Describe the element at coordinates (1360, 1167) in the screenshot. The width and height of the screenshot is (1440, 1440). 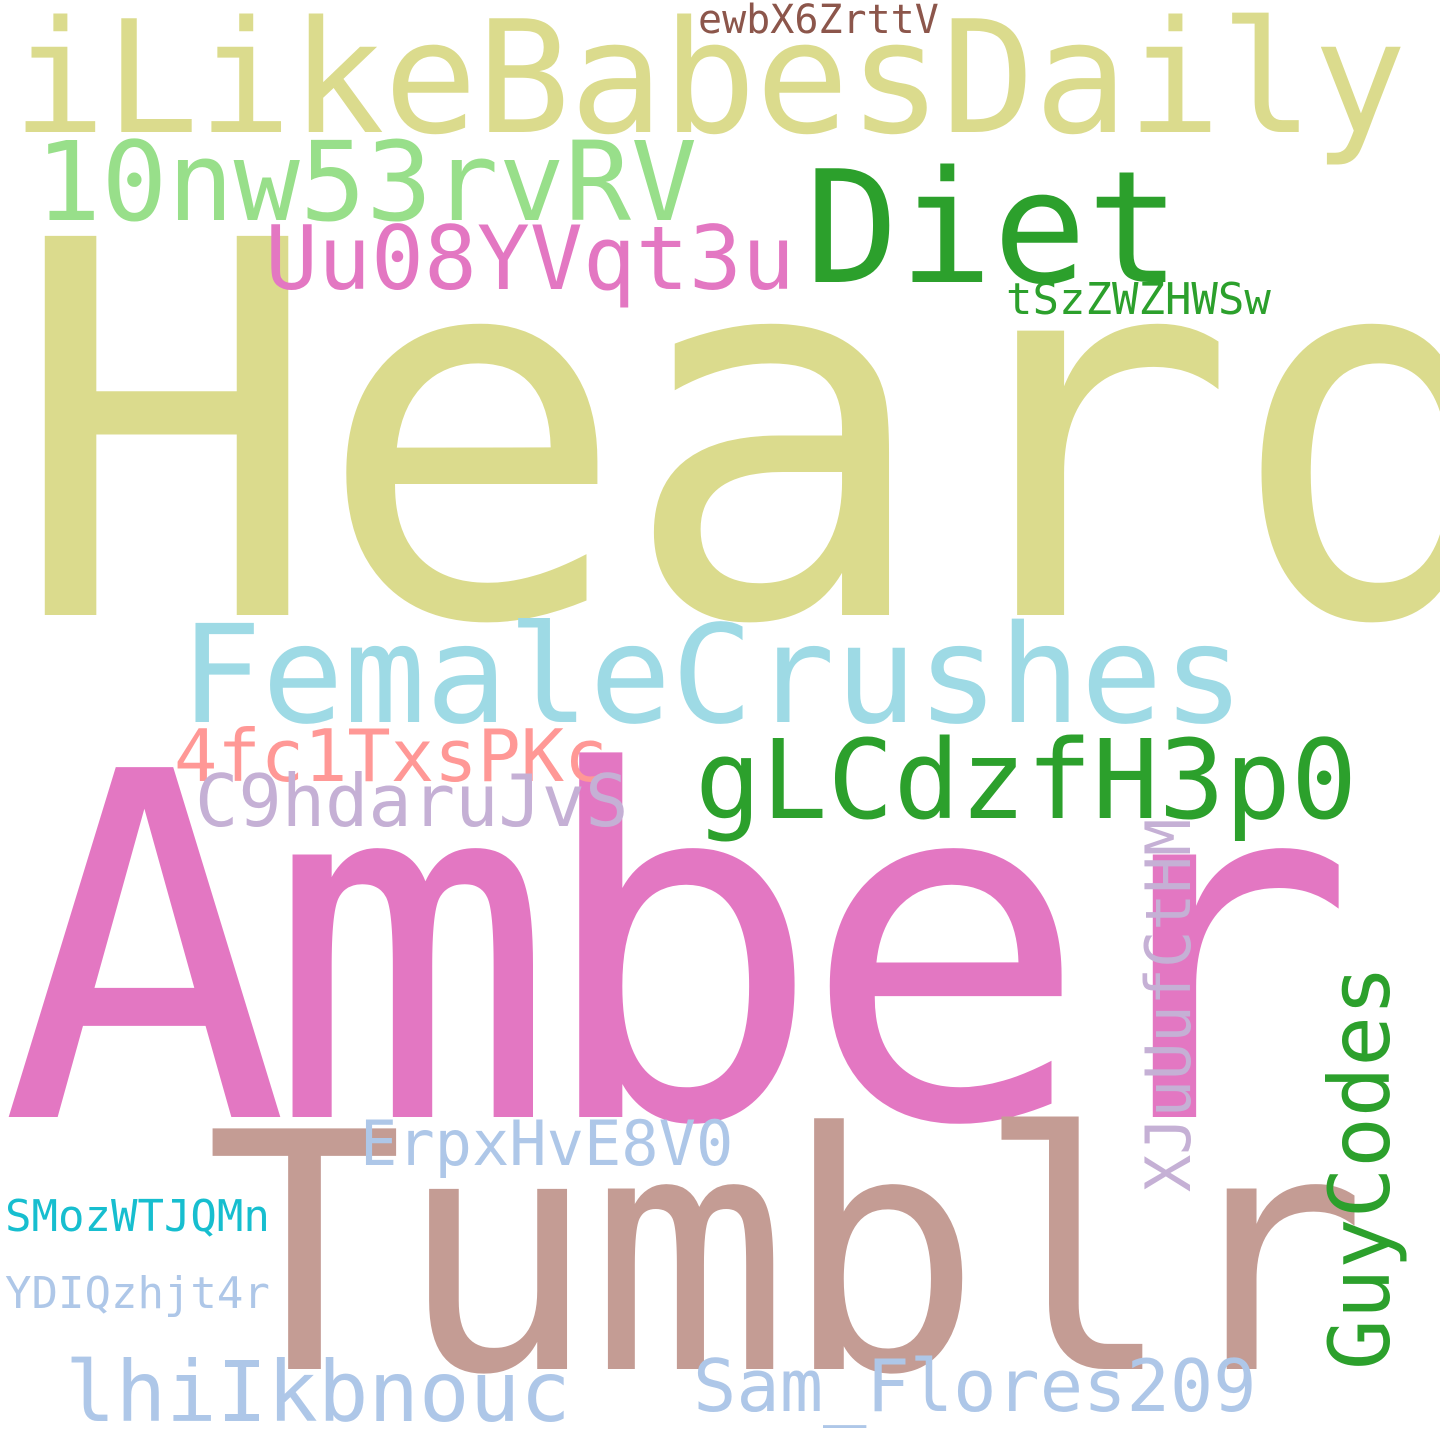
I see `word-guycodes: GuyCodes` at that location.